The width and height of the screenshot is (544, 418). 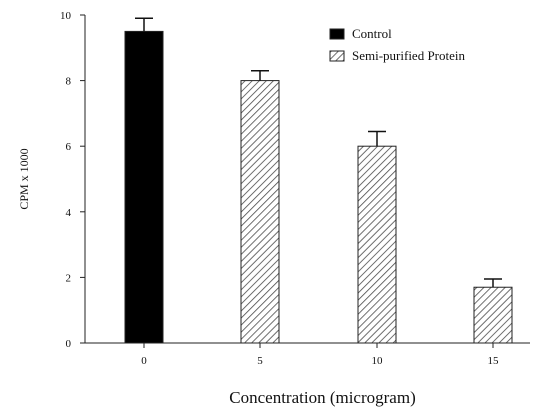 I want to click on legend-label: Control, so click(x=372, y=33).